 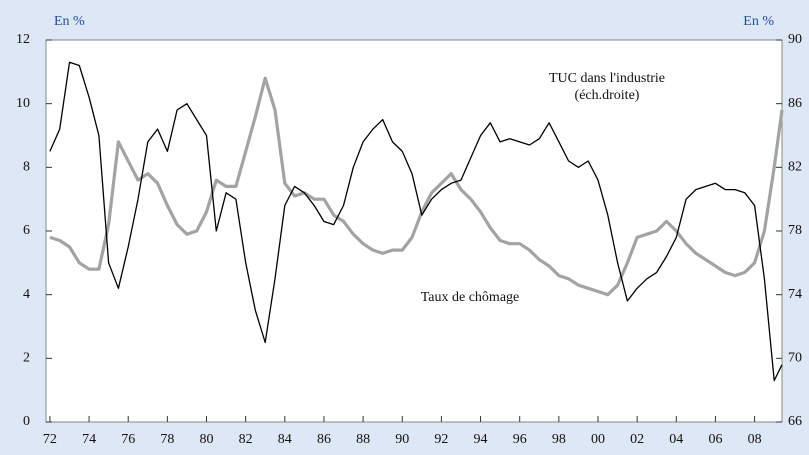 I want to click on y2-tick-label: 70, so click(x=795, y=358).